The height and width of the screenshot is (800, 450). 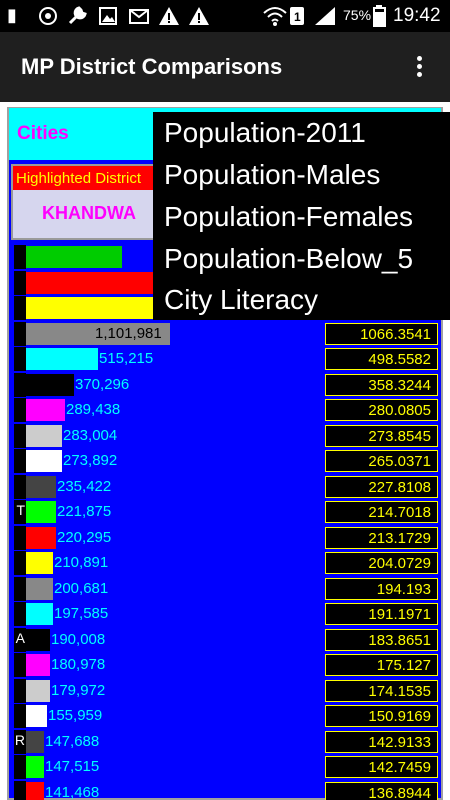 I want to click on table-row: 370,296 358.3244, so click(x=226, y=385).